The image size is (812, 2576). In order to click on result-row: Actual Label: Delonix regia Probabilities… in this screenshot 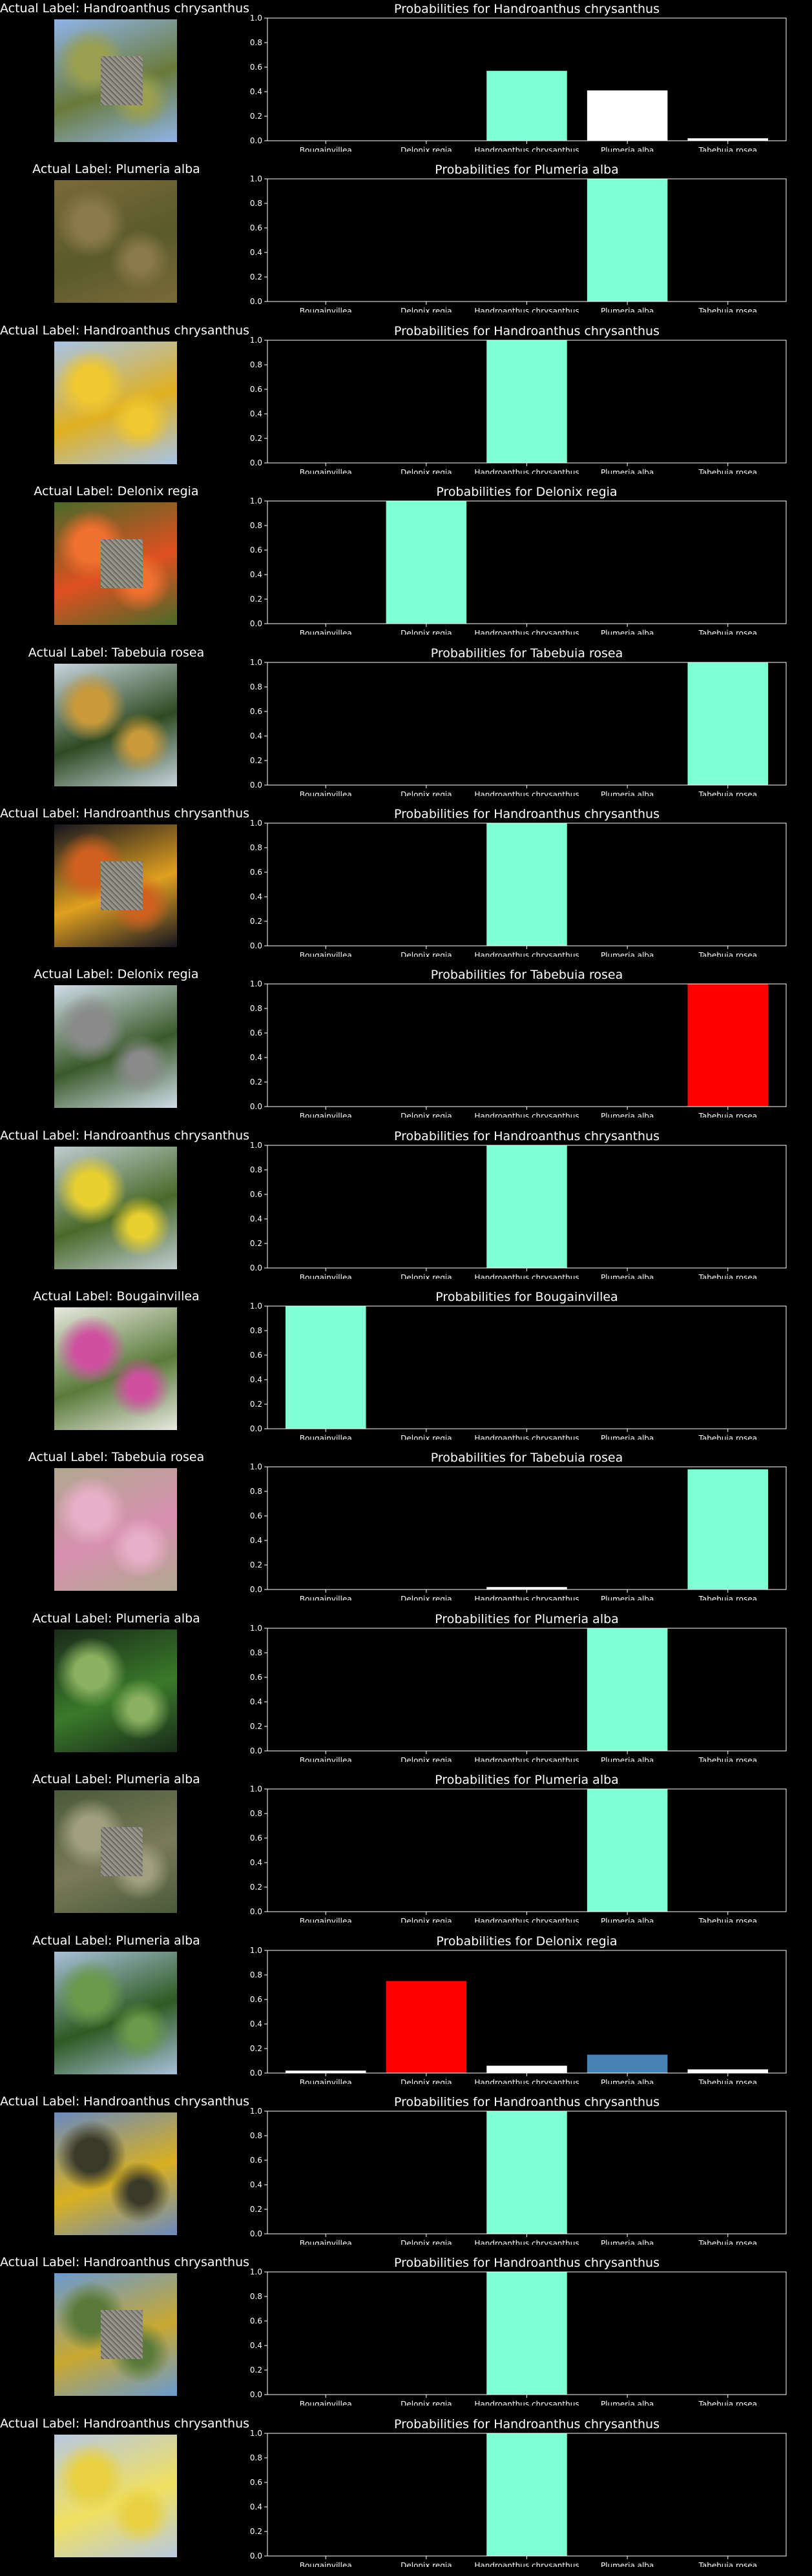, I will do `click(406, 564)`.